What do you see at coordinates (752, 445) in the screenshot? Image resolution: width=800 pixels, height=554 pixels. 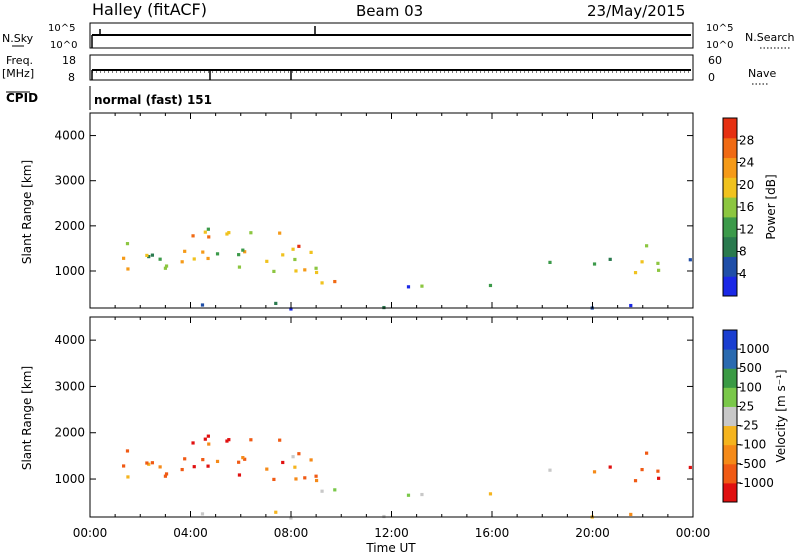 I see `colorbar-tick-label: -100` at bounding box center [752, 445].